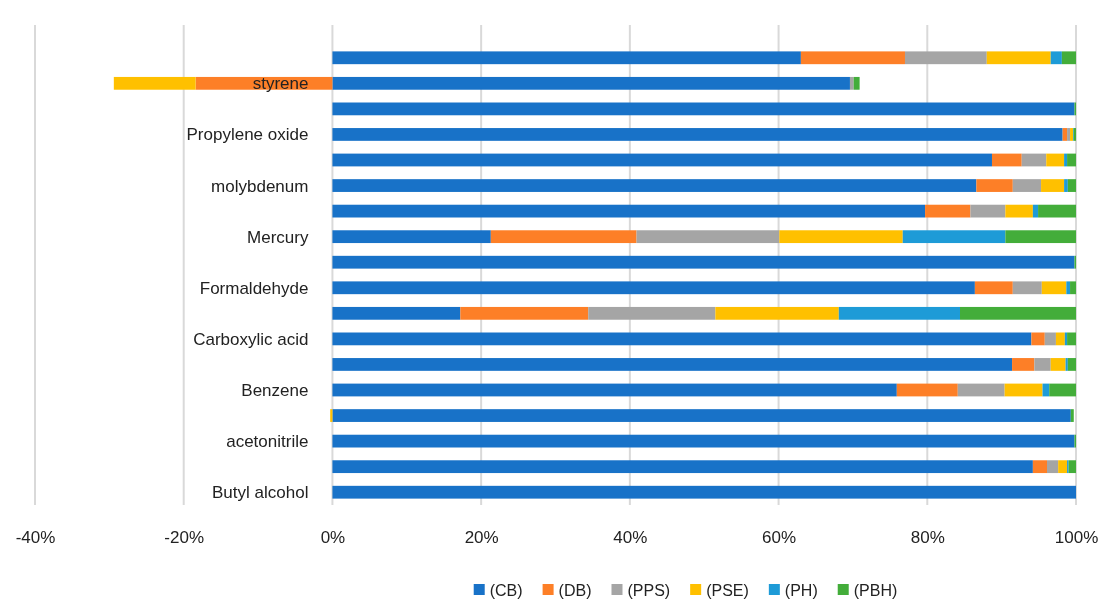 Image resolution: width=1105 pixels, height=601 pixels. What do you see at coordinates (35, 538) in the screenshot?
I see `x-tick-label: -40%` at bounding box center [35, 538].